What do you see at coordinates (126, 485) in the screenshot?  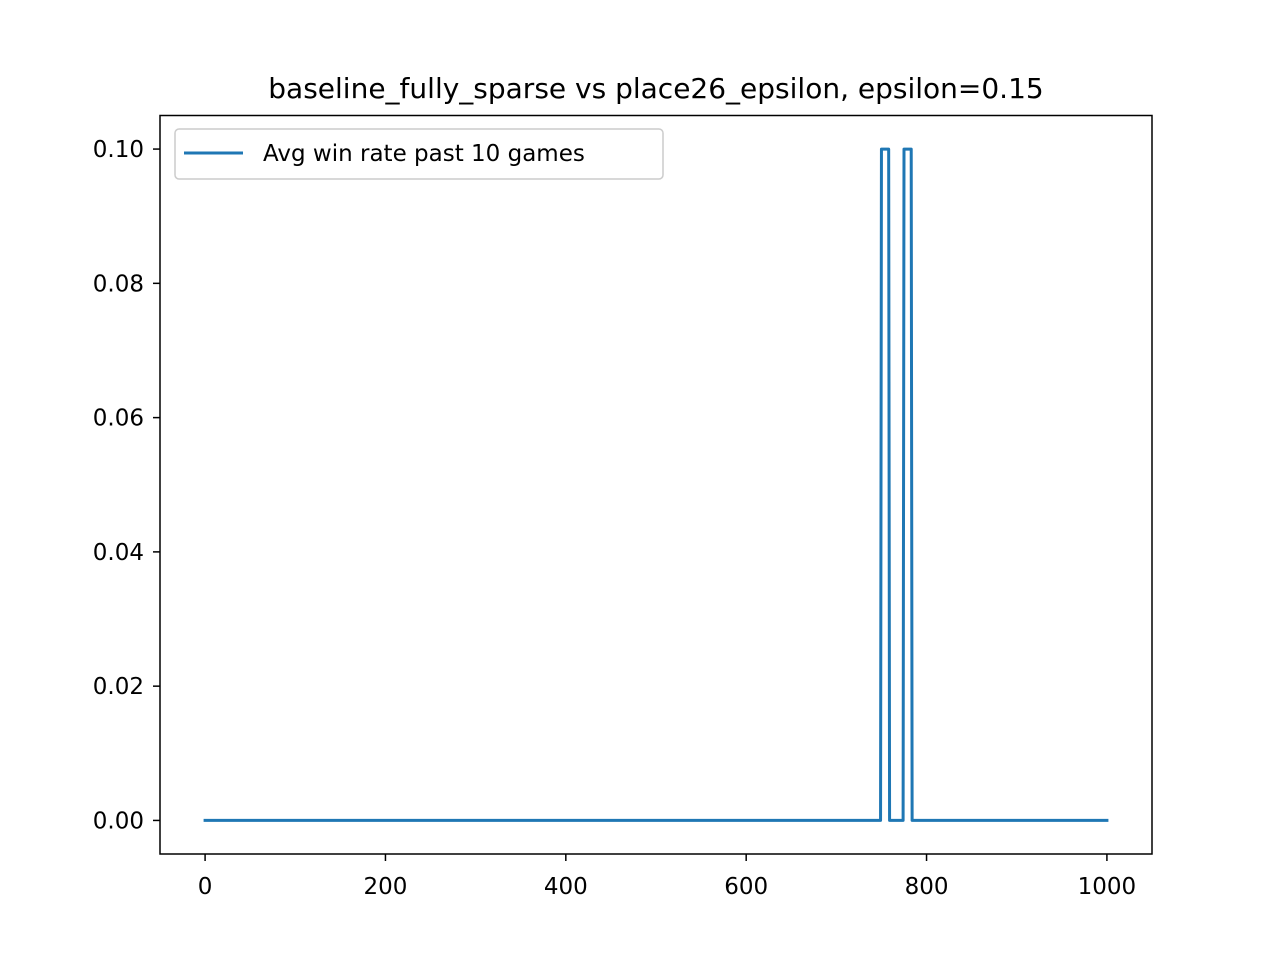 I see `y-axis: 0.00 0.02 0.04 0.06 0.08 0.10` at bounding box center [126, 485].